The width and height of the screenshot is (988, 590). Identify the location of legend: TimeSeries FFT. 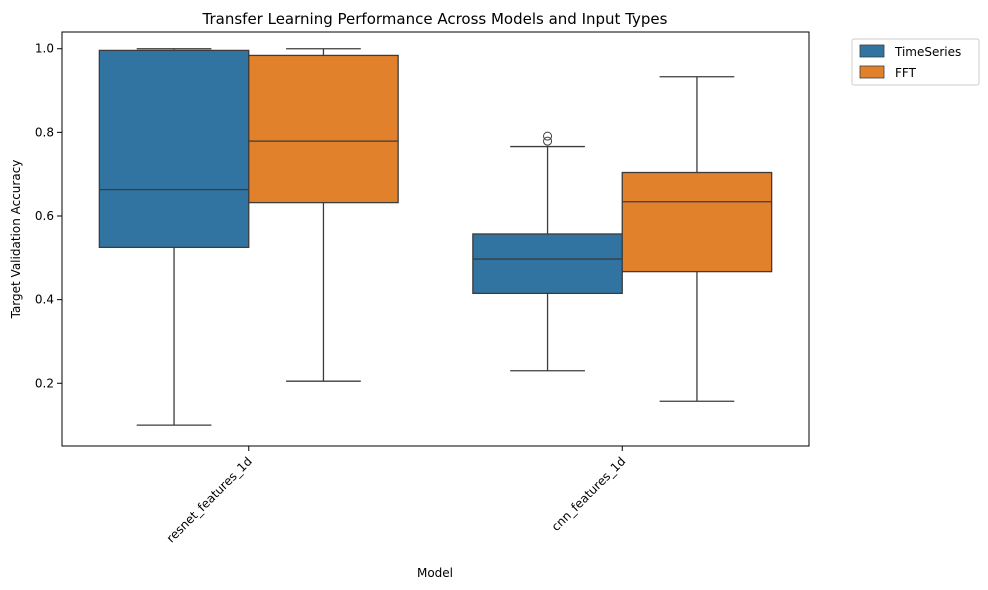
(915, 62).